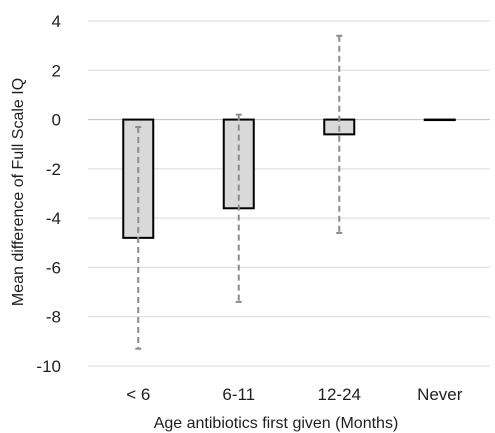 The image size is (495, 433). I want to click on y-axis-tick-labels: 4 2 0 -2 -4 -6 -8 -10, so click(48, 194).